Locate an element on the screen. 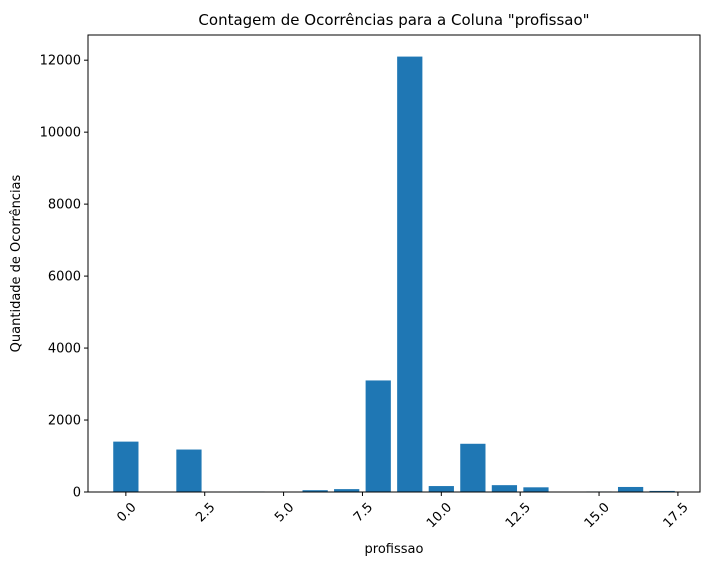  x-tick-label: 5.0 is located at coordinates (284, 512).